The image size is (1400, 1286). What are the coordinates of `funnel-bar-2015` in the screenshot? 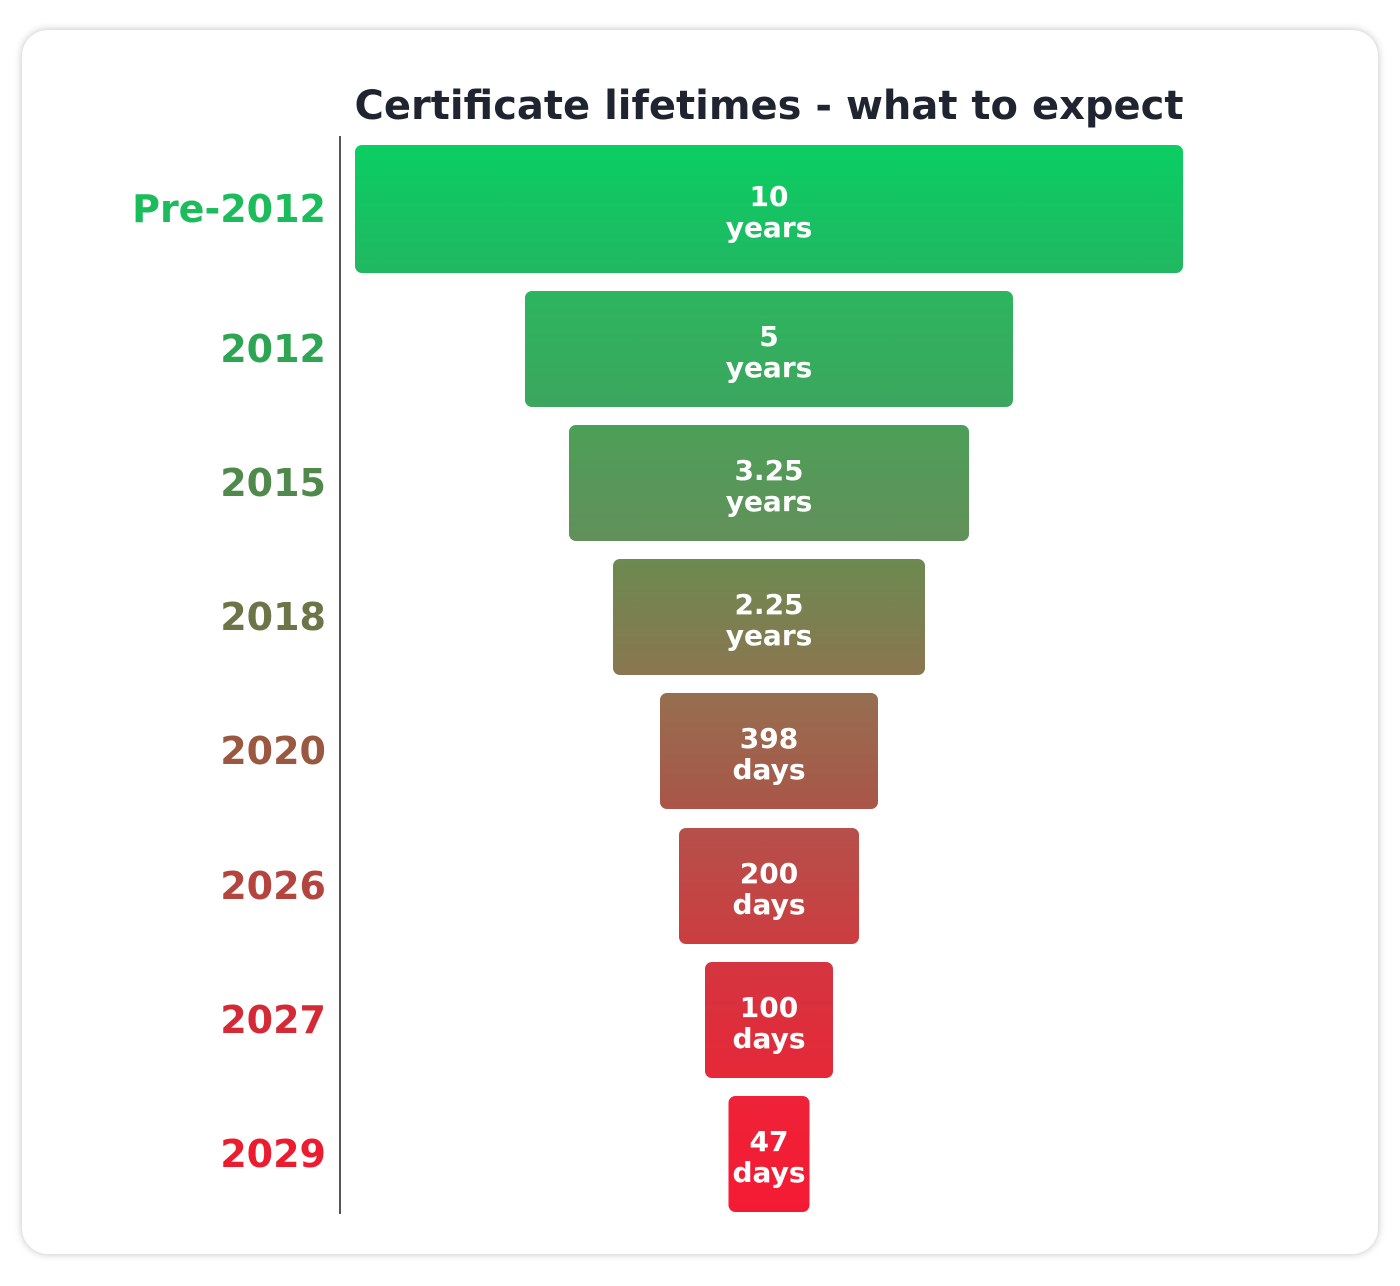 It's located at (769, 483).